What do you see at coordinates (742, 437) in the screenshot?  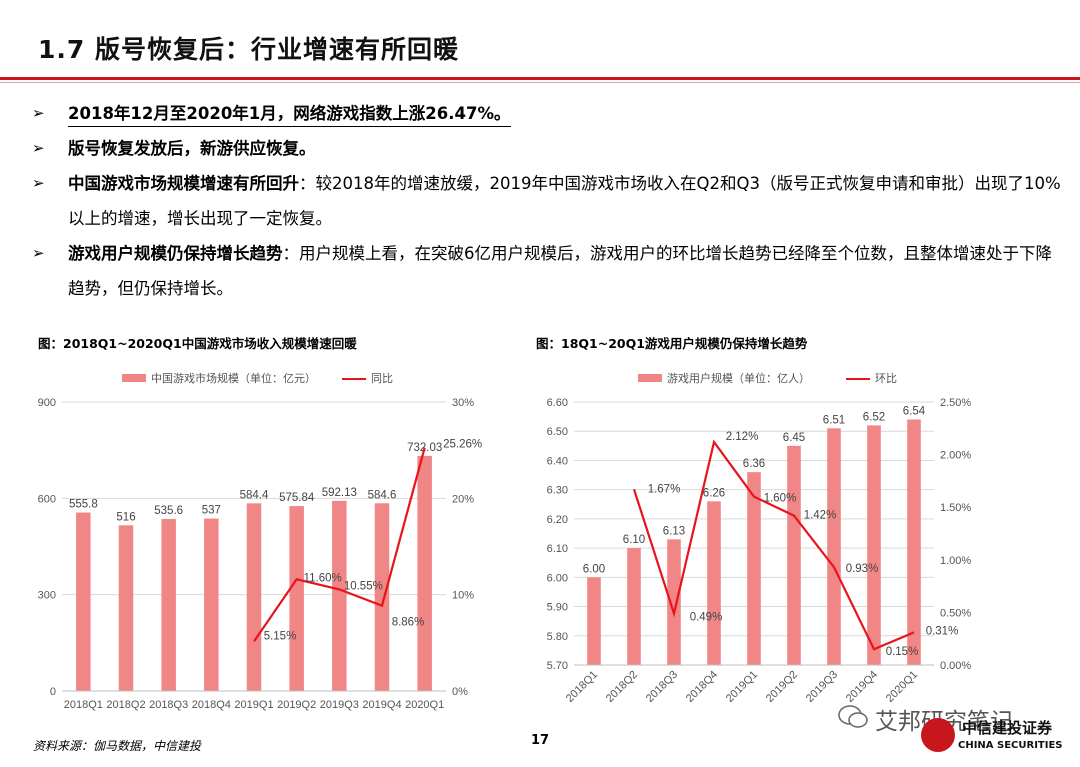 I see `line-data-label: 2.12%` at bounding box center [742, 437].